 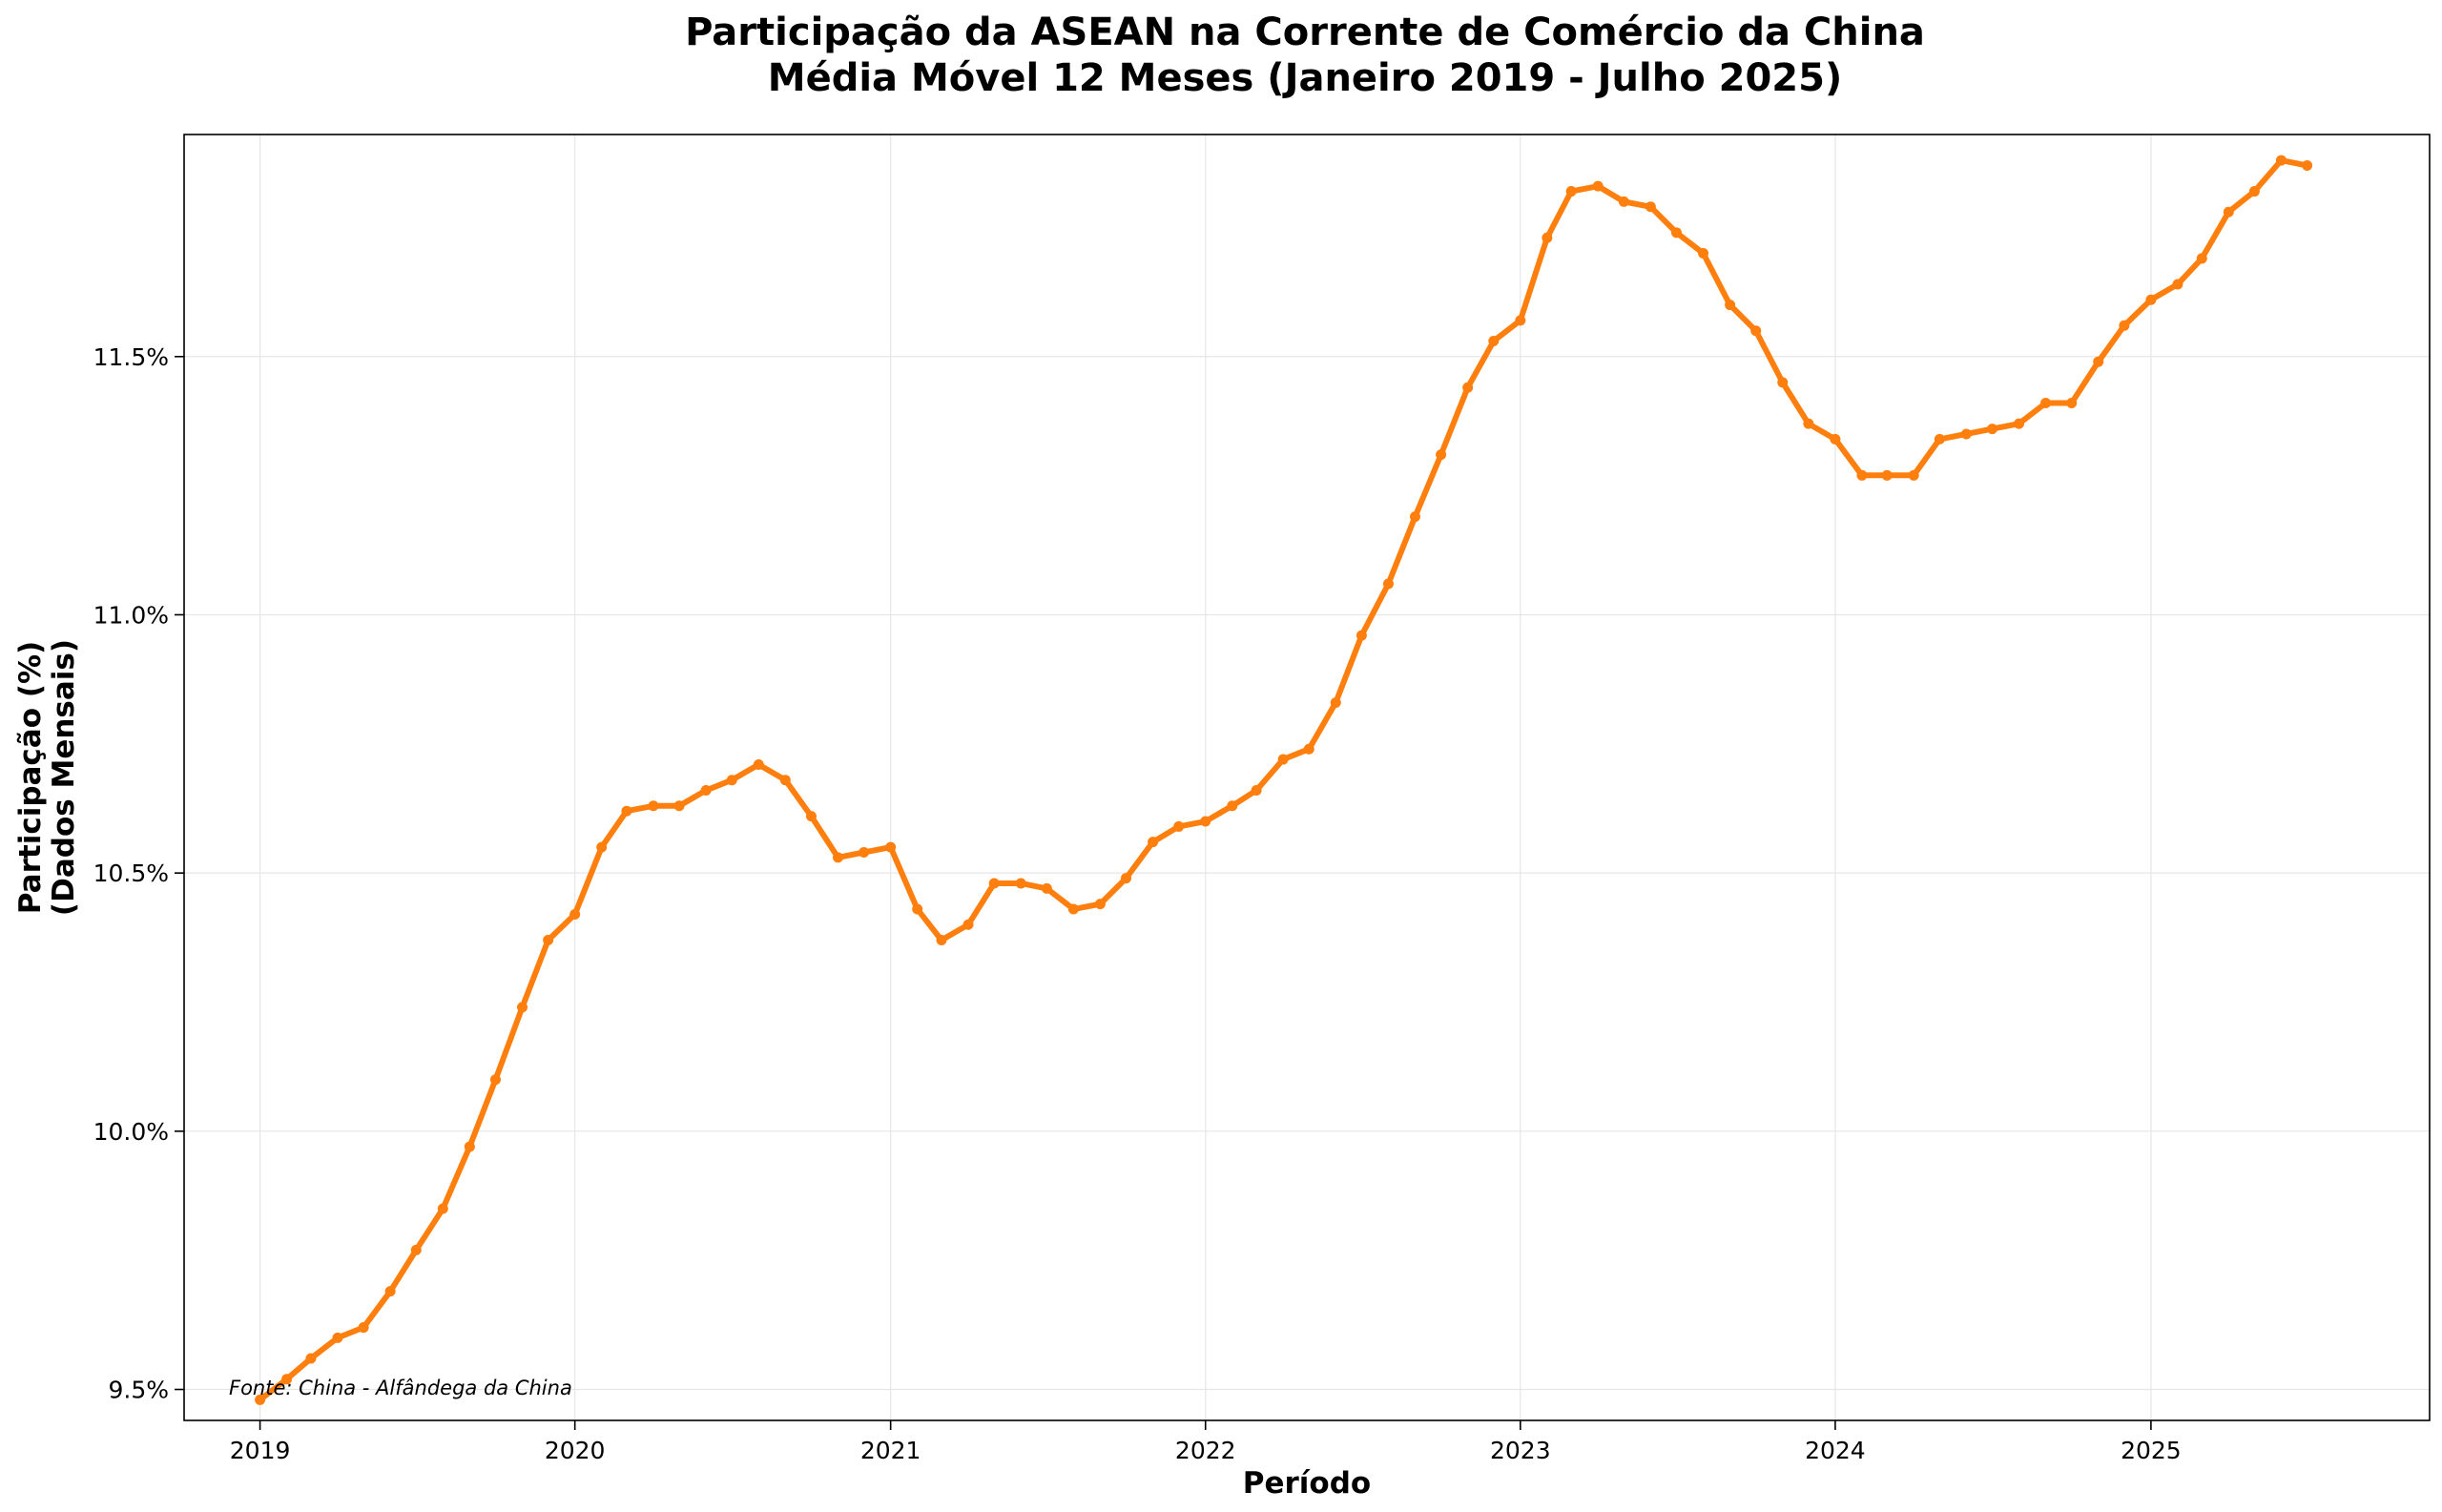 I want to click on x-tick-label: 2020, so click(x=575, y=1450).